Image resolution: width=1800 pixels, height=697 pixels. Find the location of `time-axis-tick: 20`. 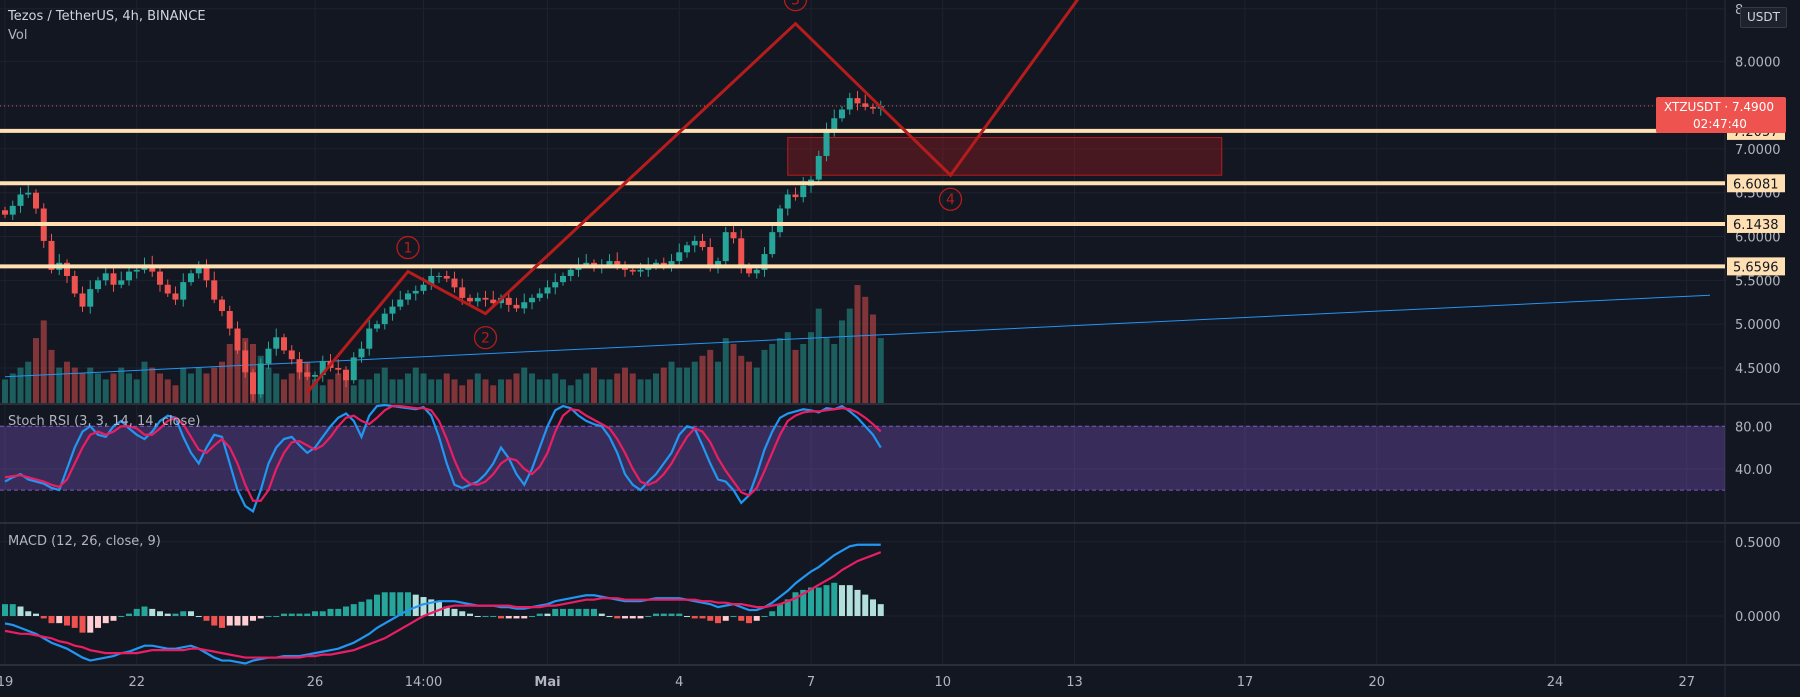

time-axis-tick: 20 is located at coordinates (1376, 682).